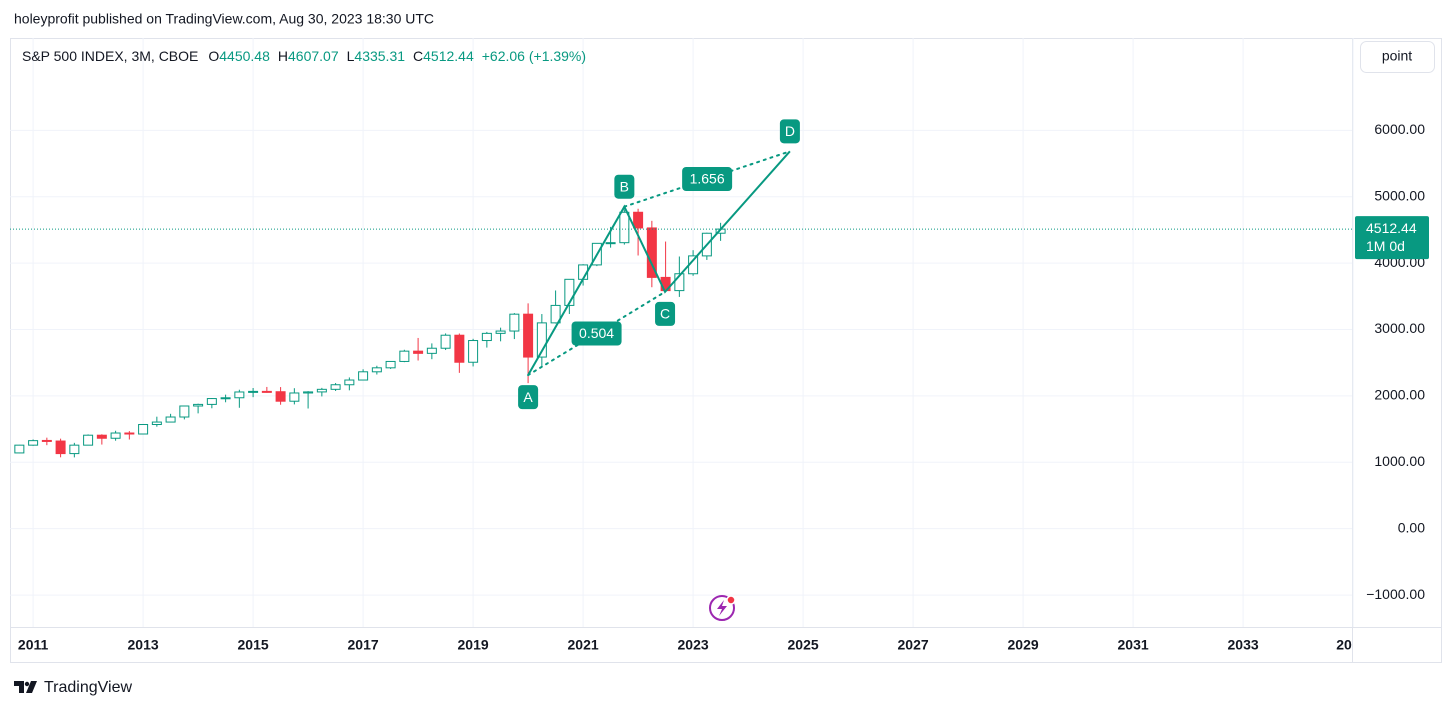  Describe the element at coordinates (803, 645) in the screenshot. I see `x-tick-label: 2025` at that location.